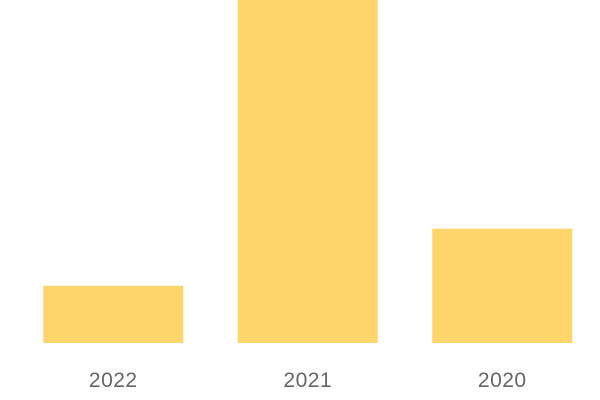 The width and height of the screenshot is (600, 400). What do you see at coordinates (502, 285) in the screenshot?
I see `bar-2020` at bounding box center [502, 285].